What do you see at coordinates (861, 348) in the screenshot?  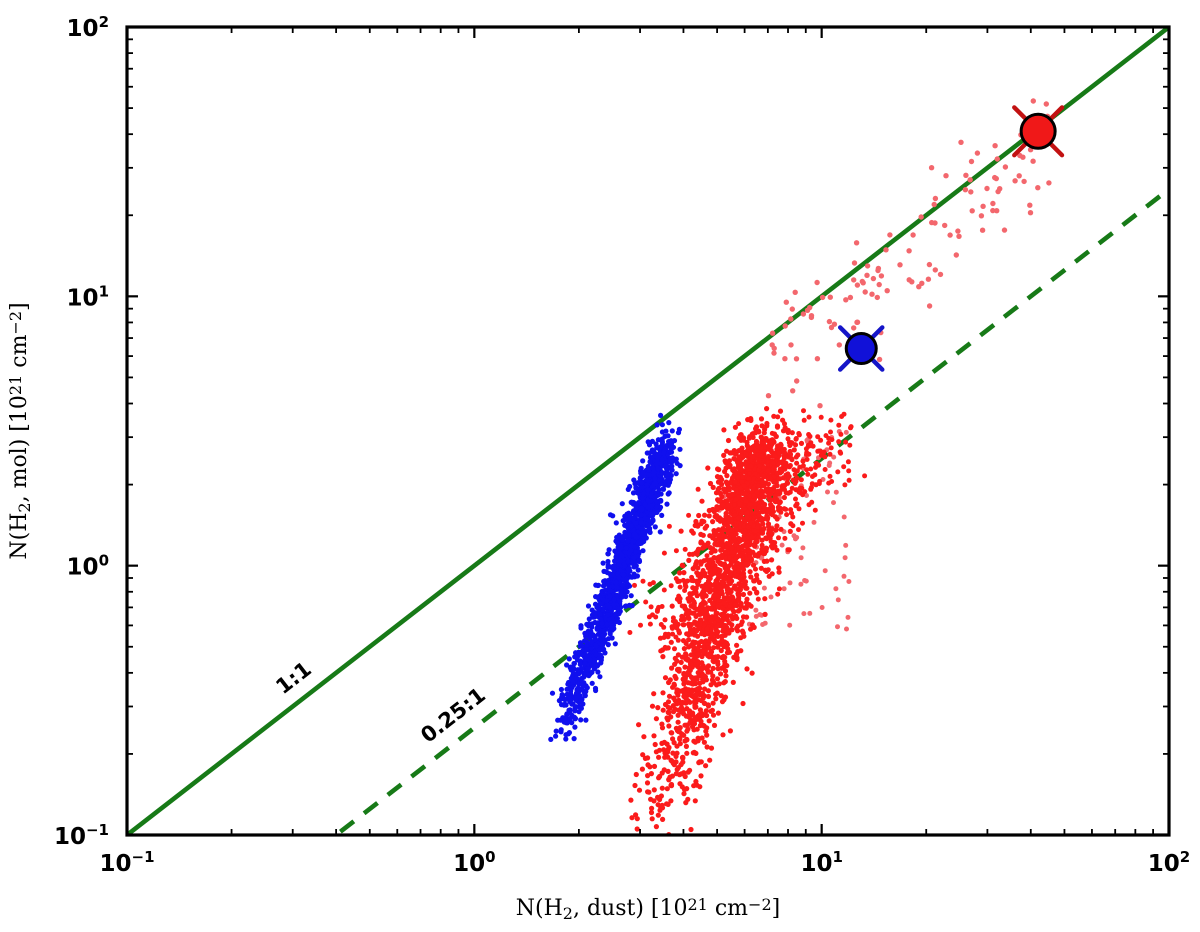 I see `blue-total-marker` at bounding box center [861, 348].